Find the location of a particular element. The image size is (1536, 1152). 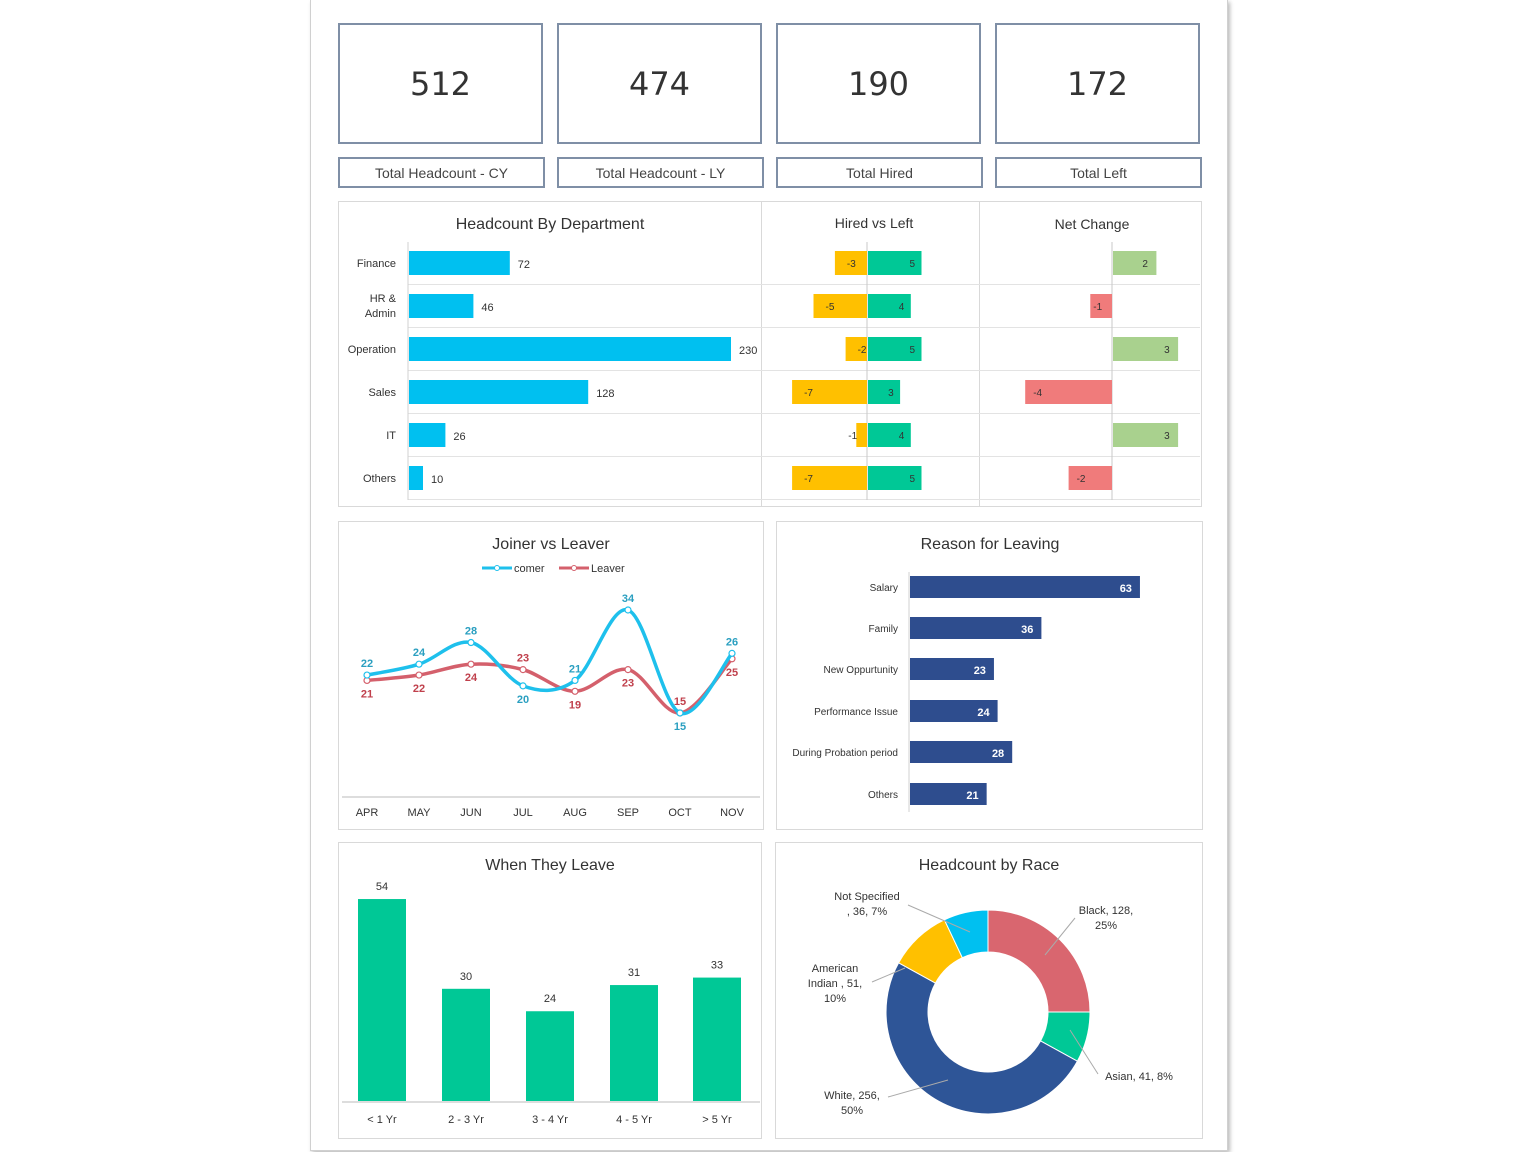

kpi-hired-value: 190 is located at coordinates (878, 83).